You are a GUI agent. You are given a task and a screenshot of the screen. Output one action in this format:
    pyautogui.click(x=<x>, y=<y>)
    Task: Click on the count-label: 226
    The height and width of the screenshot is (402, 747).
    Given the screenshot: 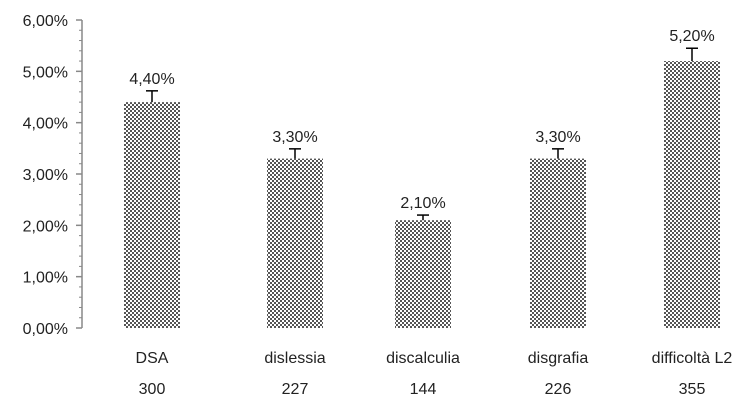 What is the action you would take?
    pyautogui.click(x=558, y=389)
    